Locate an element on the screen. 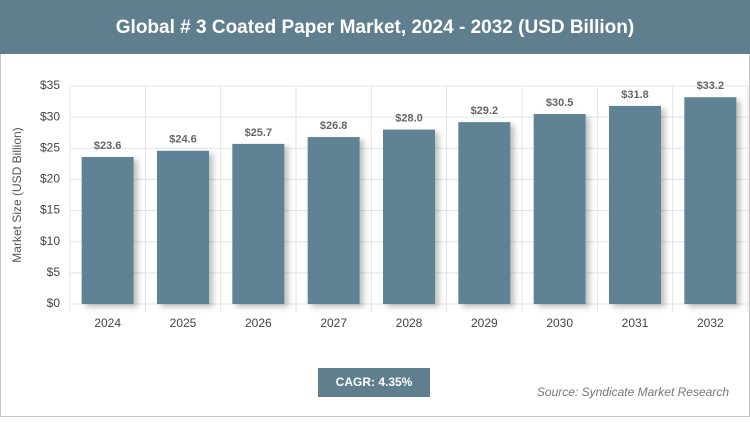 The image size is (750, 422). y-tick-label: $0 is located at coordinates (54, 303).